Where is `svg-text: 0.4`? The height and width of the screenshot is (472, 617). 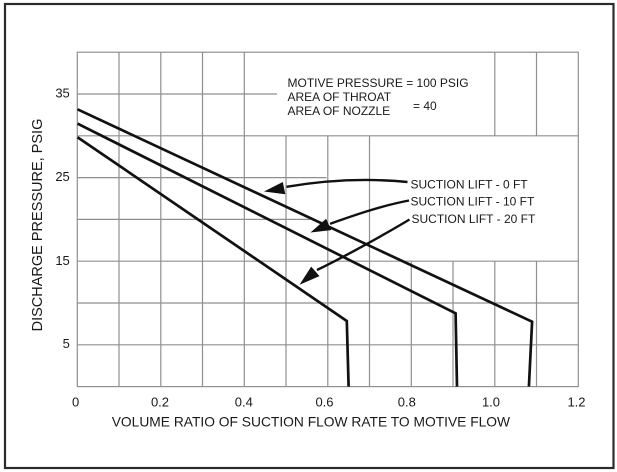 svg-text: 0.4 is located at coordinates (244, 402).